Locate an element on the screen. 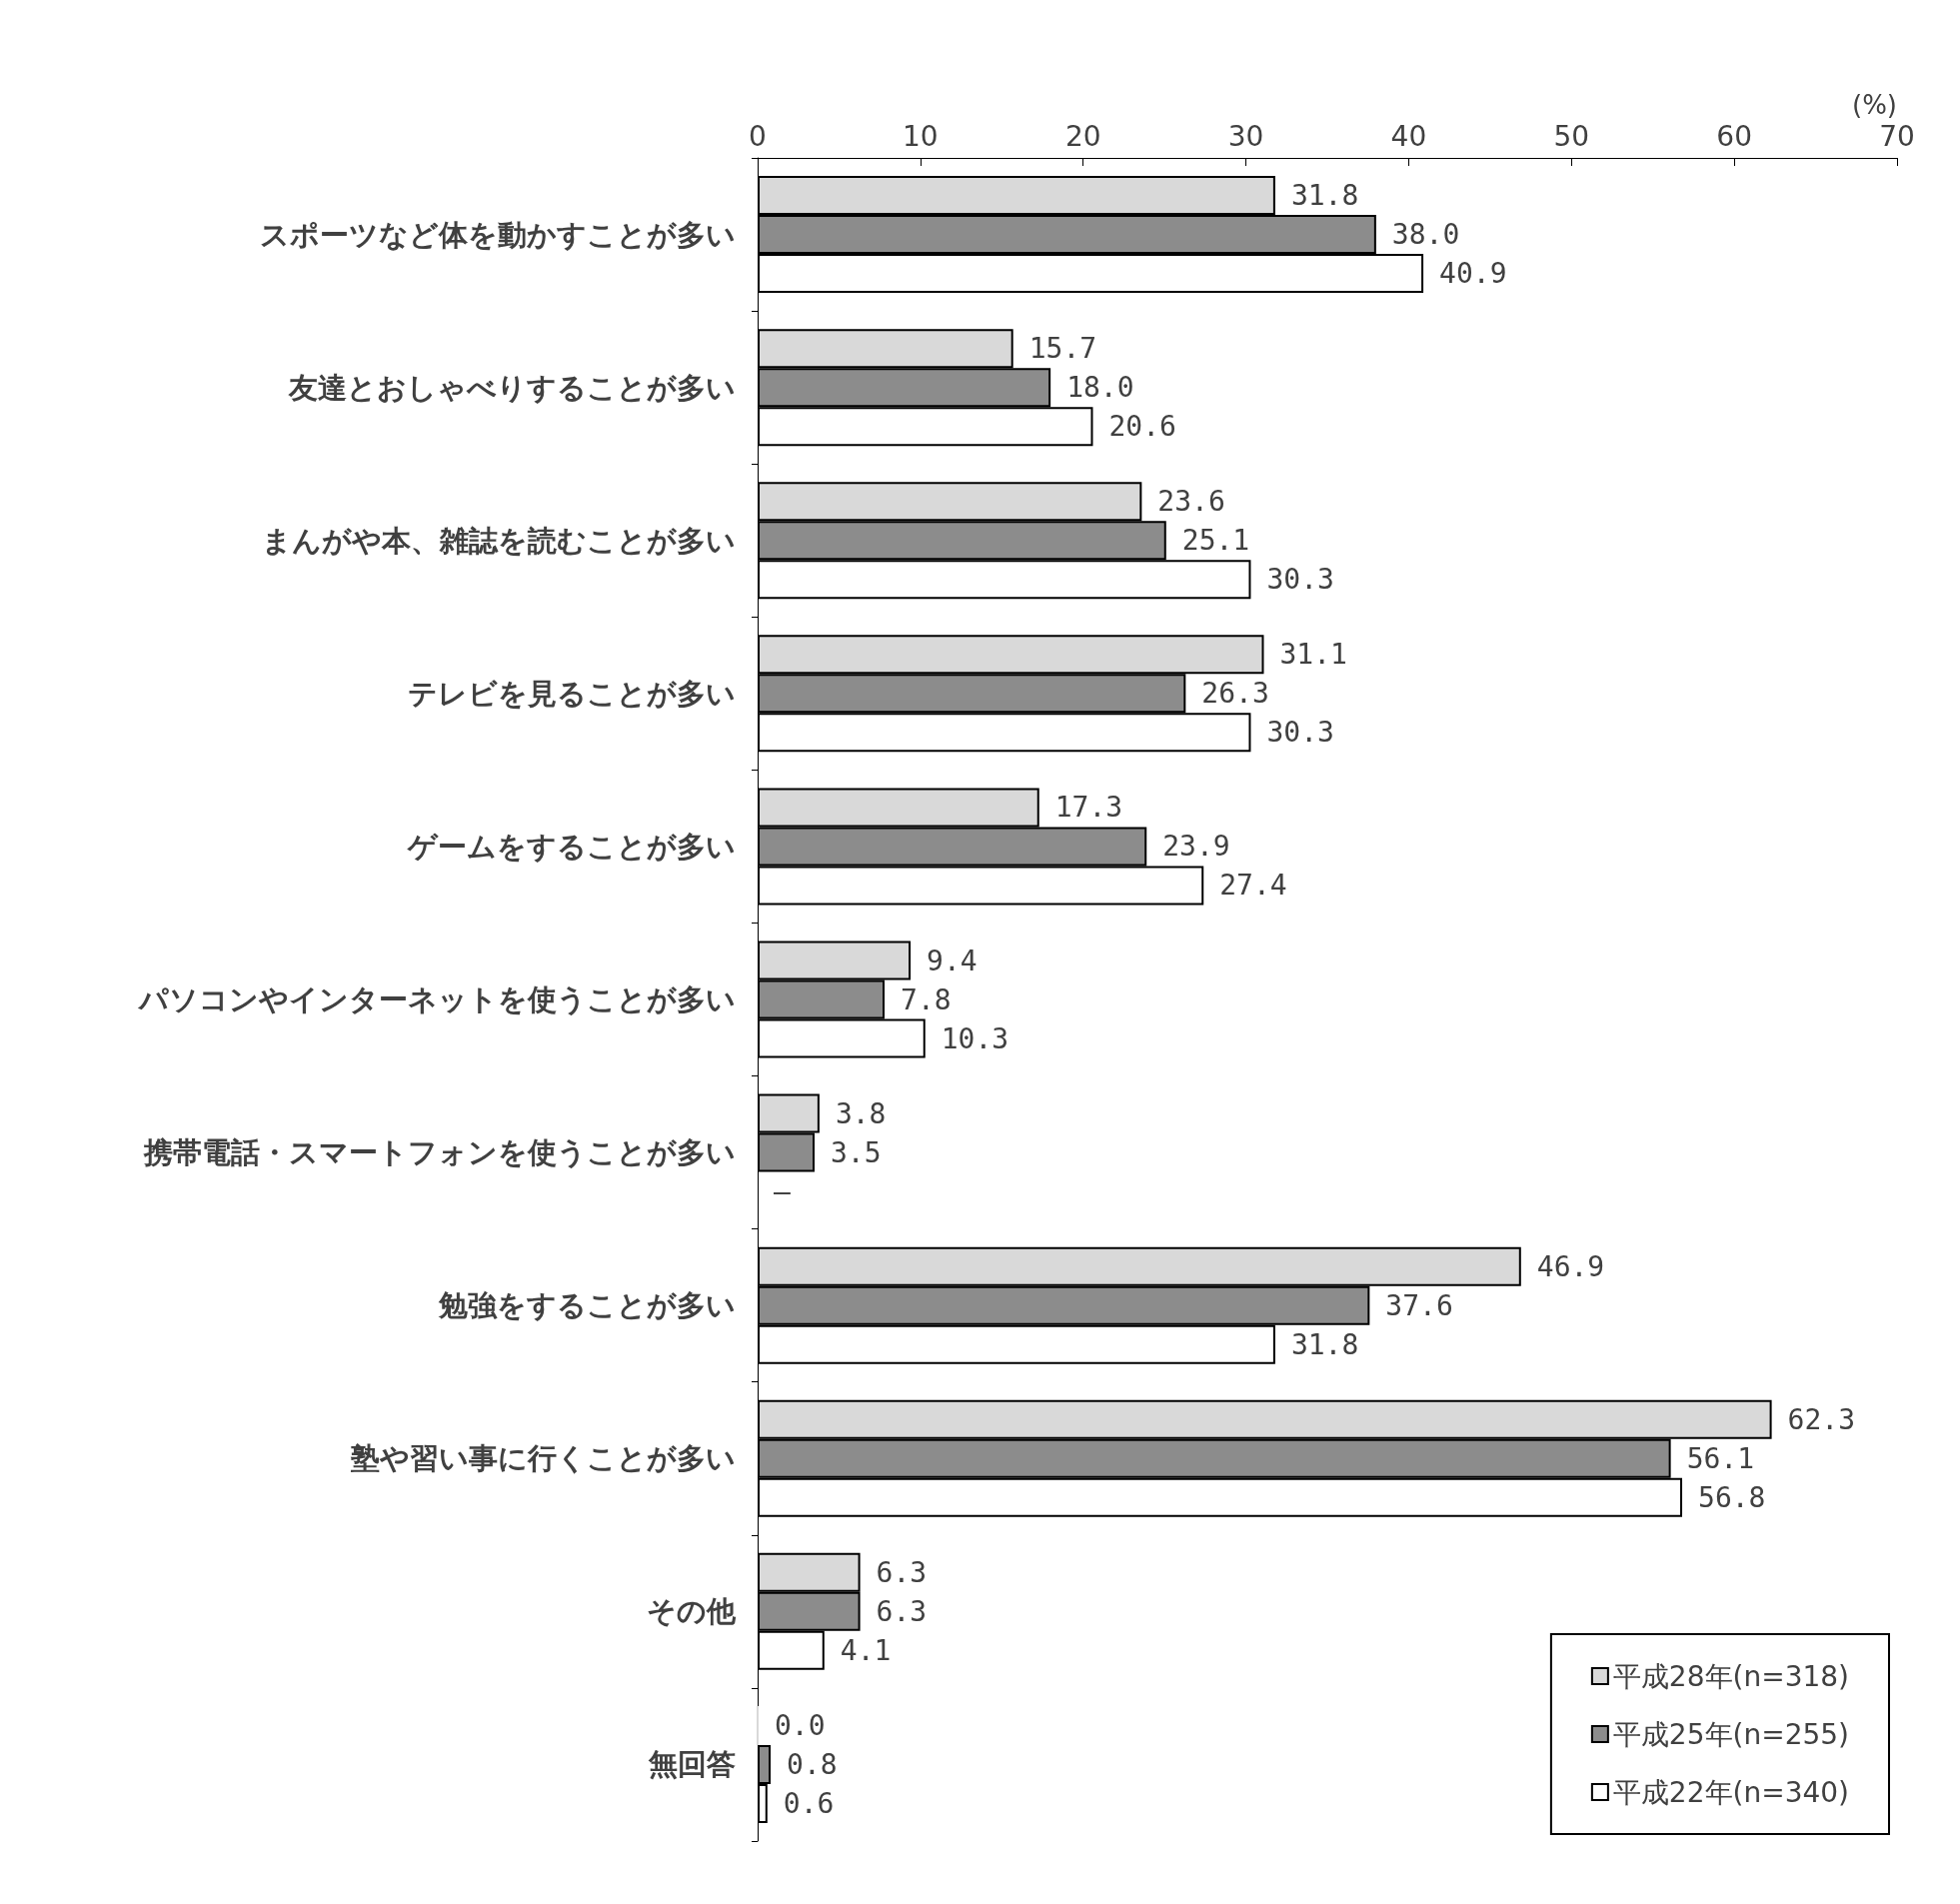  x-tick-label: 60 is located at coordinates (1734, 136).